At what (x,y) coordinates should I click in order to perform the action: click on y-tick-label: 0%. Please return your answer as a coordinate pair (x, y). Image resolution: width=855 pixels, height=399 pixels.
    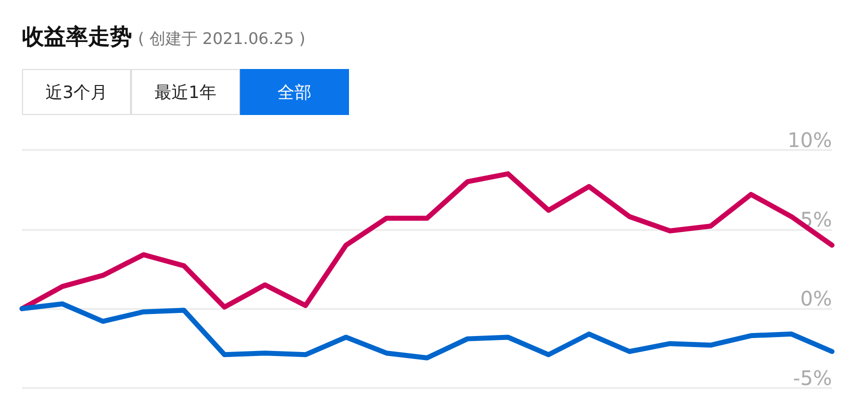
    Looking at the image, I should click on (816, 298).